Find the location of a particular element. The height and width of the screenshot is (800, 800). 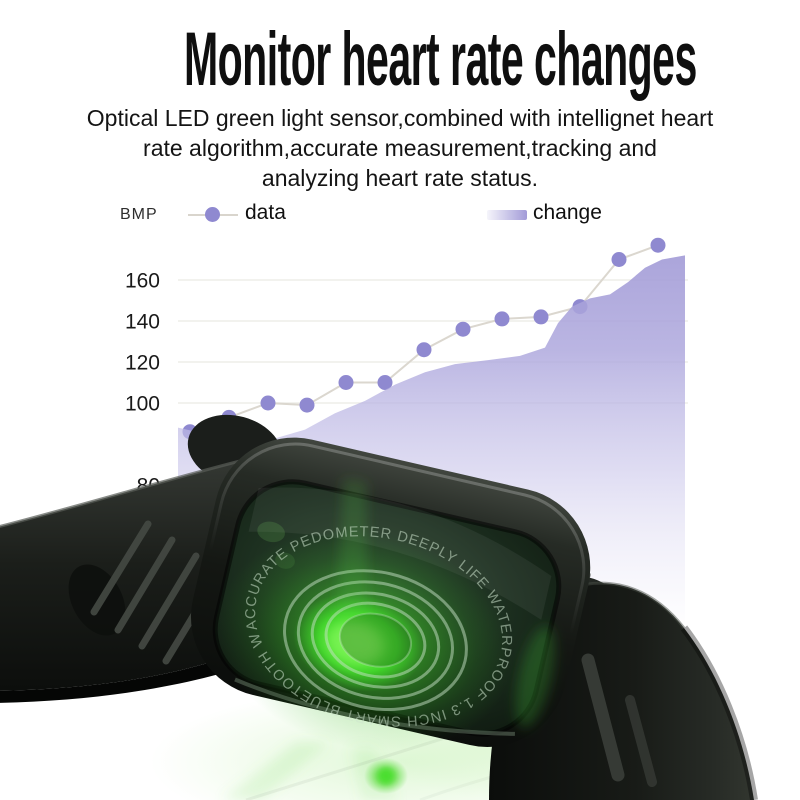

change-series-marker is located at coordinates (507, 215).